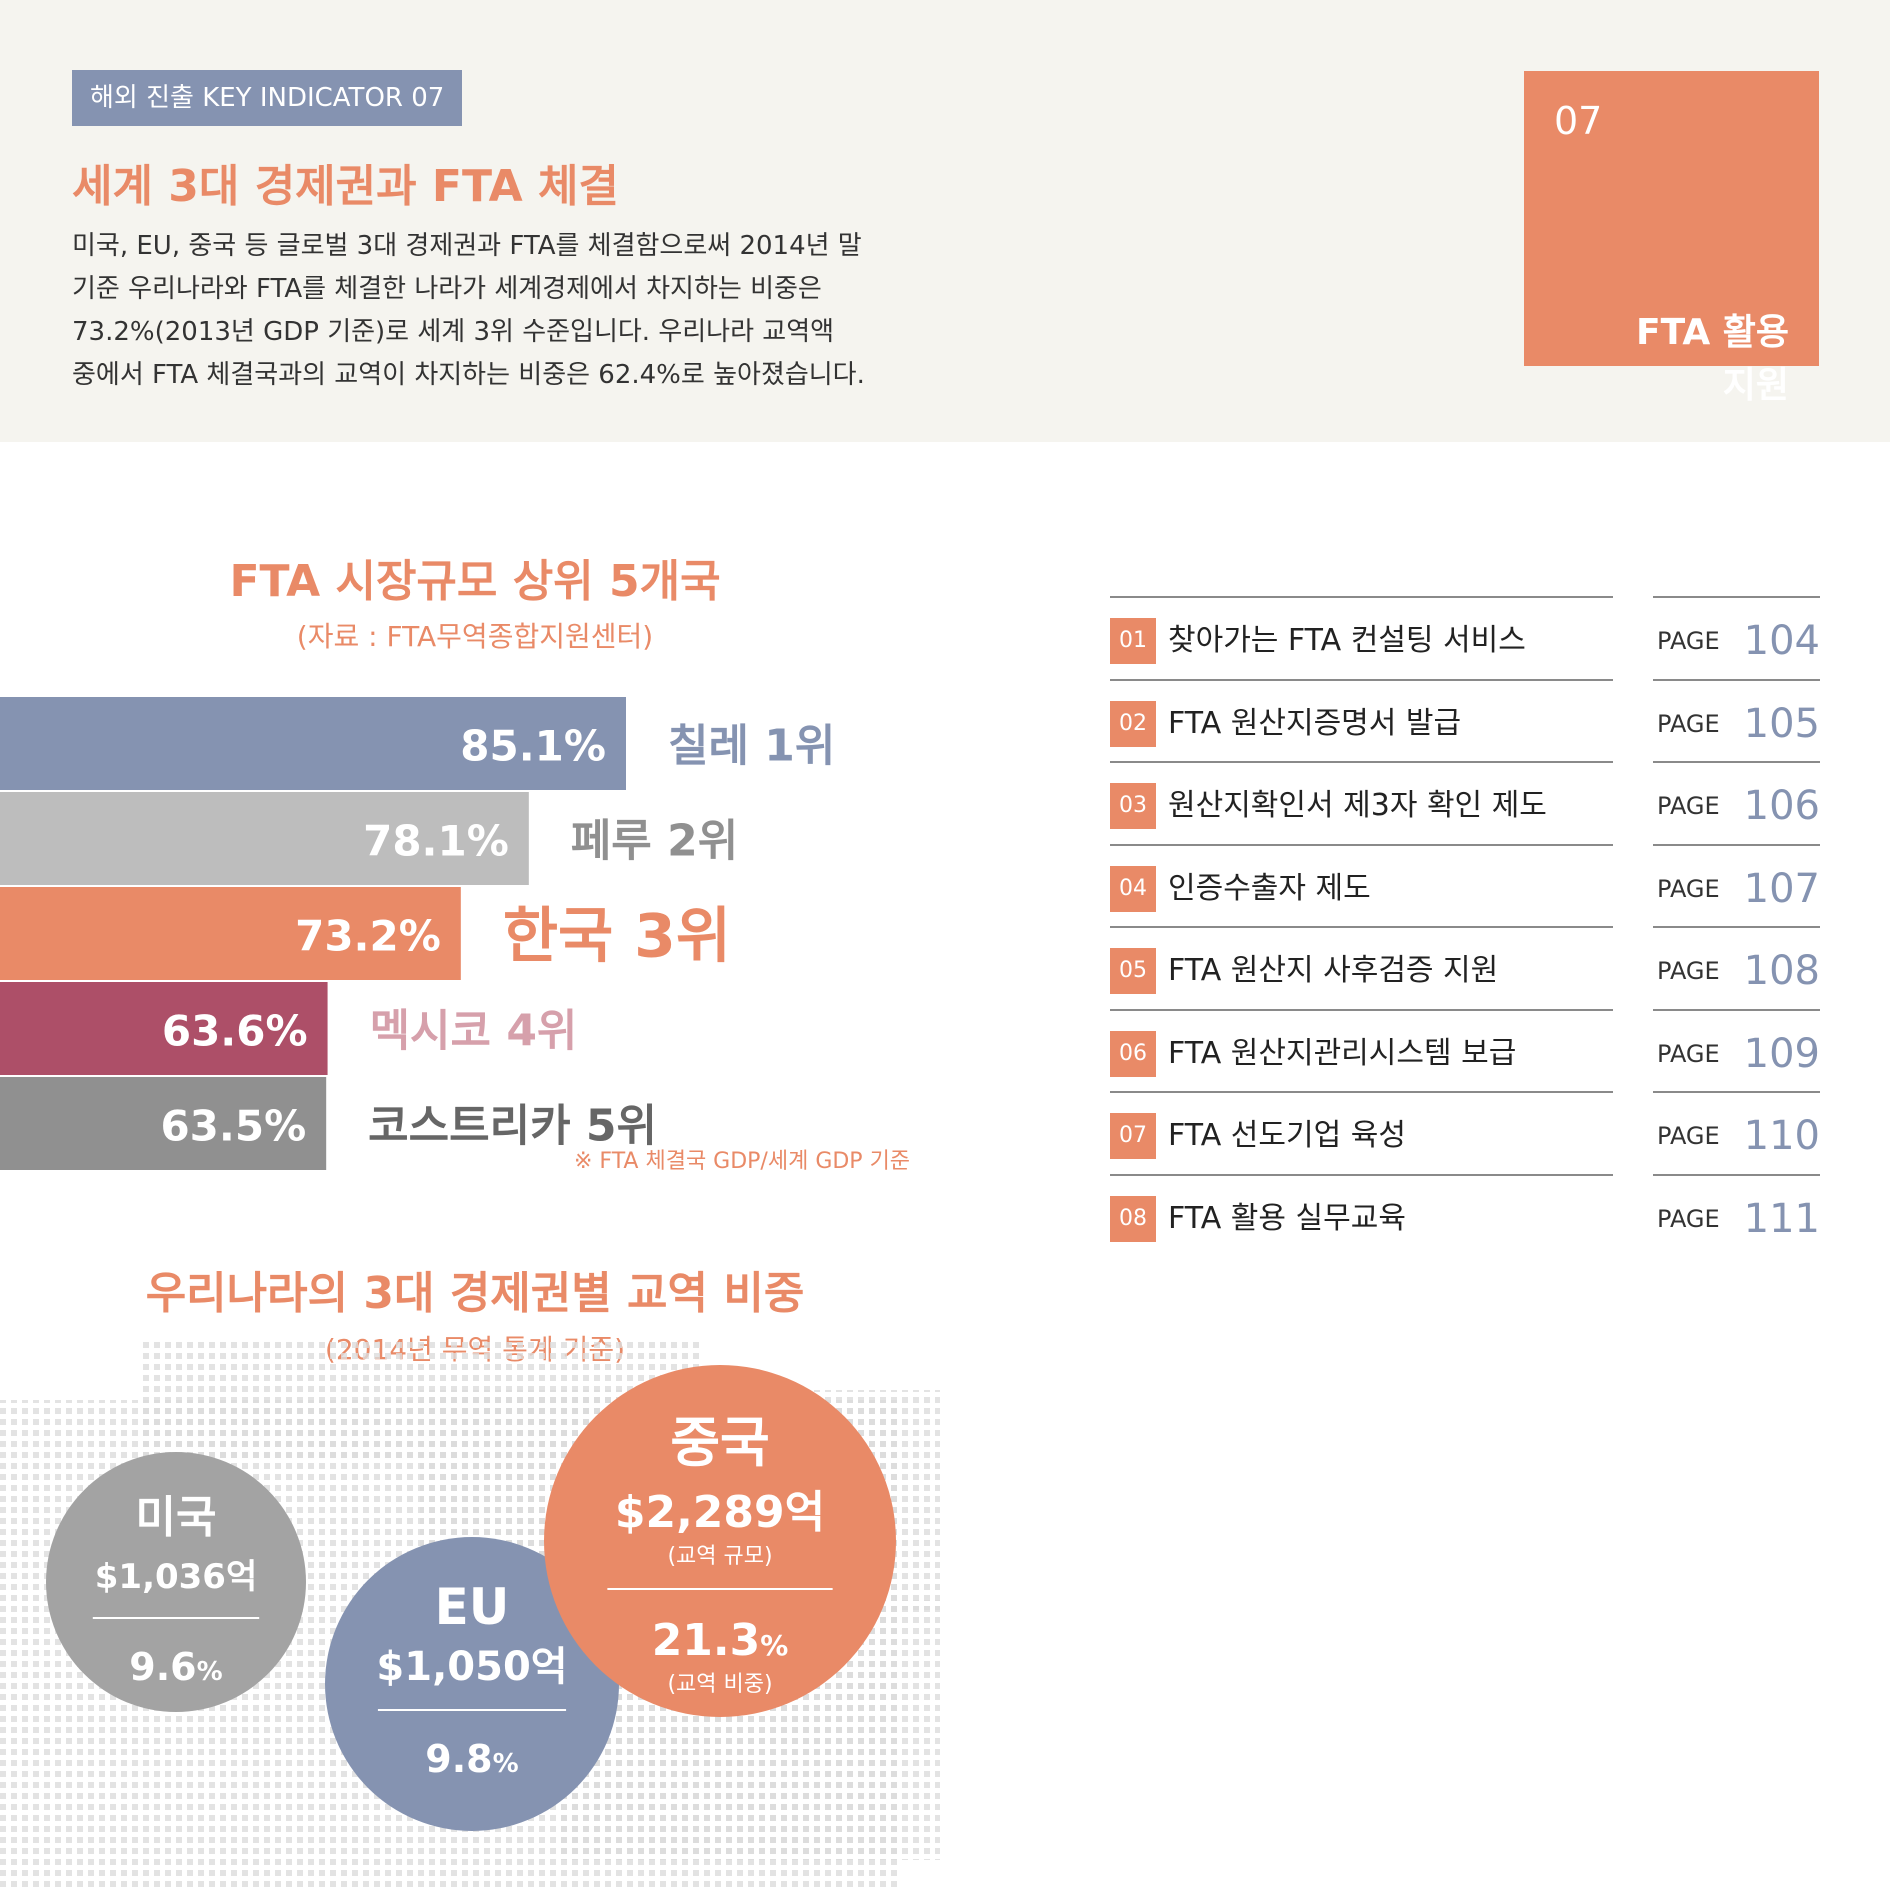 The height and width of the screenshot is (1890, 1890). I want to click on toc-label: FTA 원산지증명서 발급, so click(1315, 723).